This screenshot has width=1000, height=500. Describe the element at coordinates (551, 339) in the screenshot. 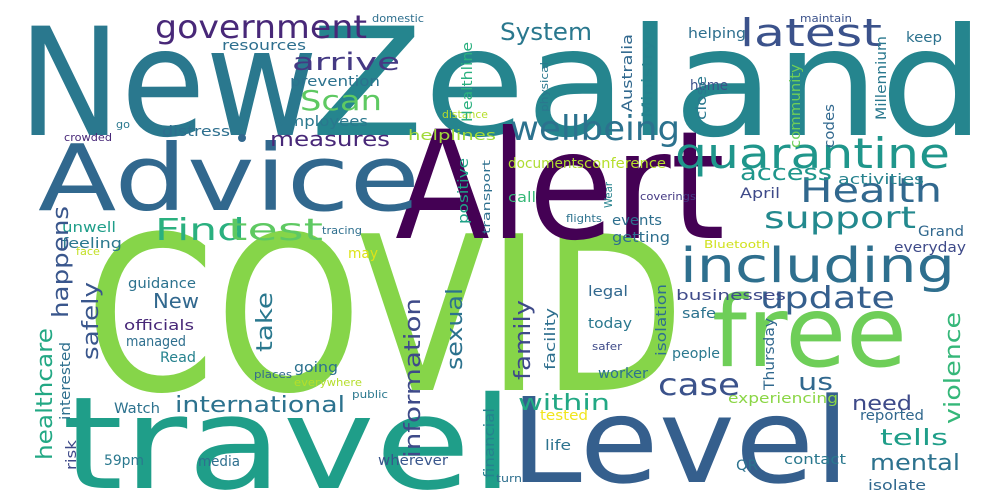

I see `w-facility: facility` at that location.